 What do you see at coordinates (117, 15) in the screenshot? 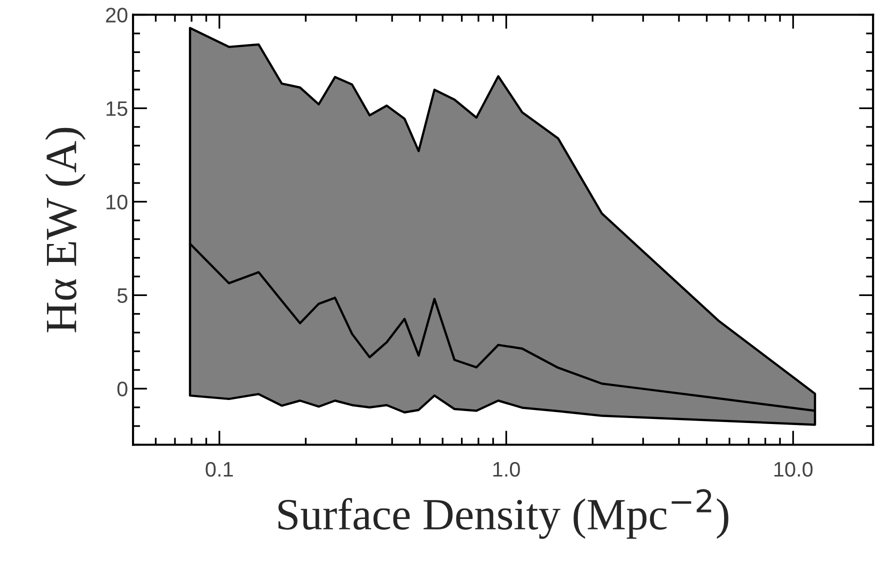
I see `y-tick-label: 20` at bounding box center [117, 15].